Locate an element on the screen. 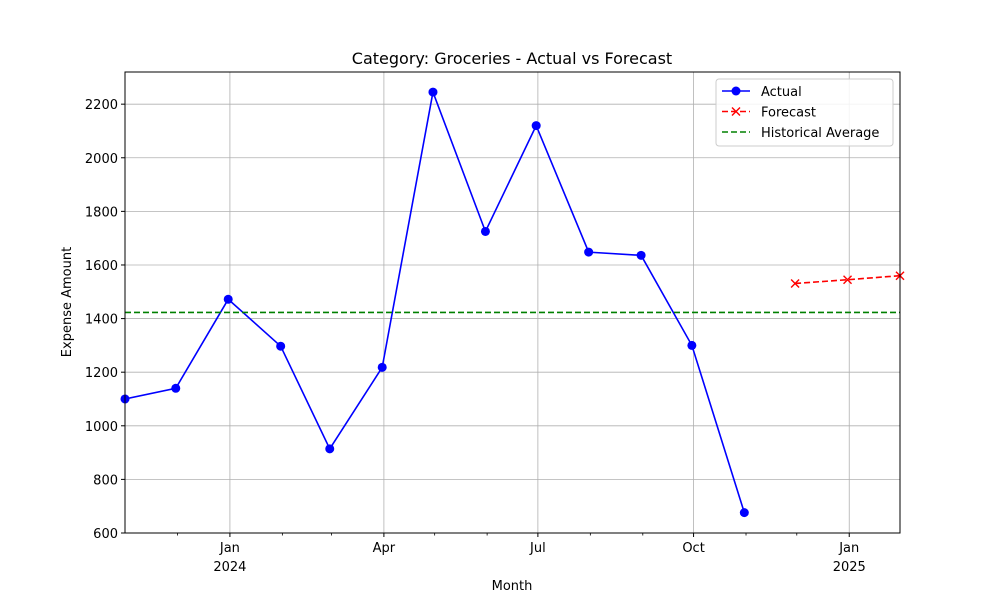 The height and width of the screenshot is (600, 1000). legend-label: Actual is located at coordinates (781, 92).